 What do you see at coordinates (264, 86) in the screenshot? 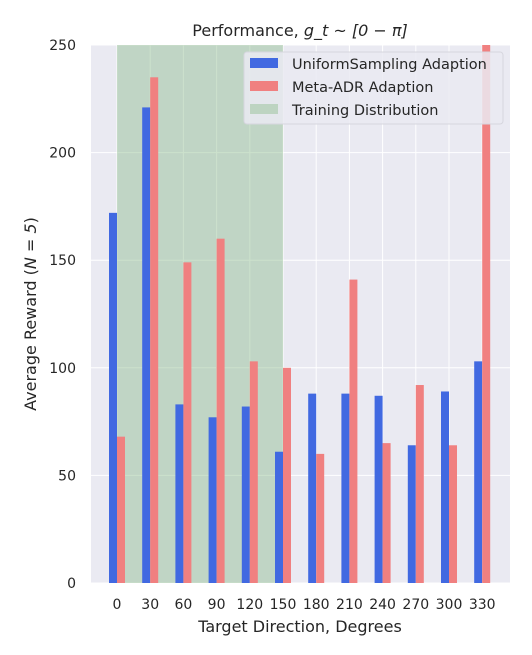
I see `legend-swatch-meta-adr` at bounding box center [264, 86].